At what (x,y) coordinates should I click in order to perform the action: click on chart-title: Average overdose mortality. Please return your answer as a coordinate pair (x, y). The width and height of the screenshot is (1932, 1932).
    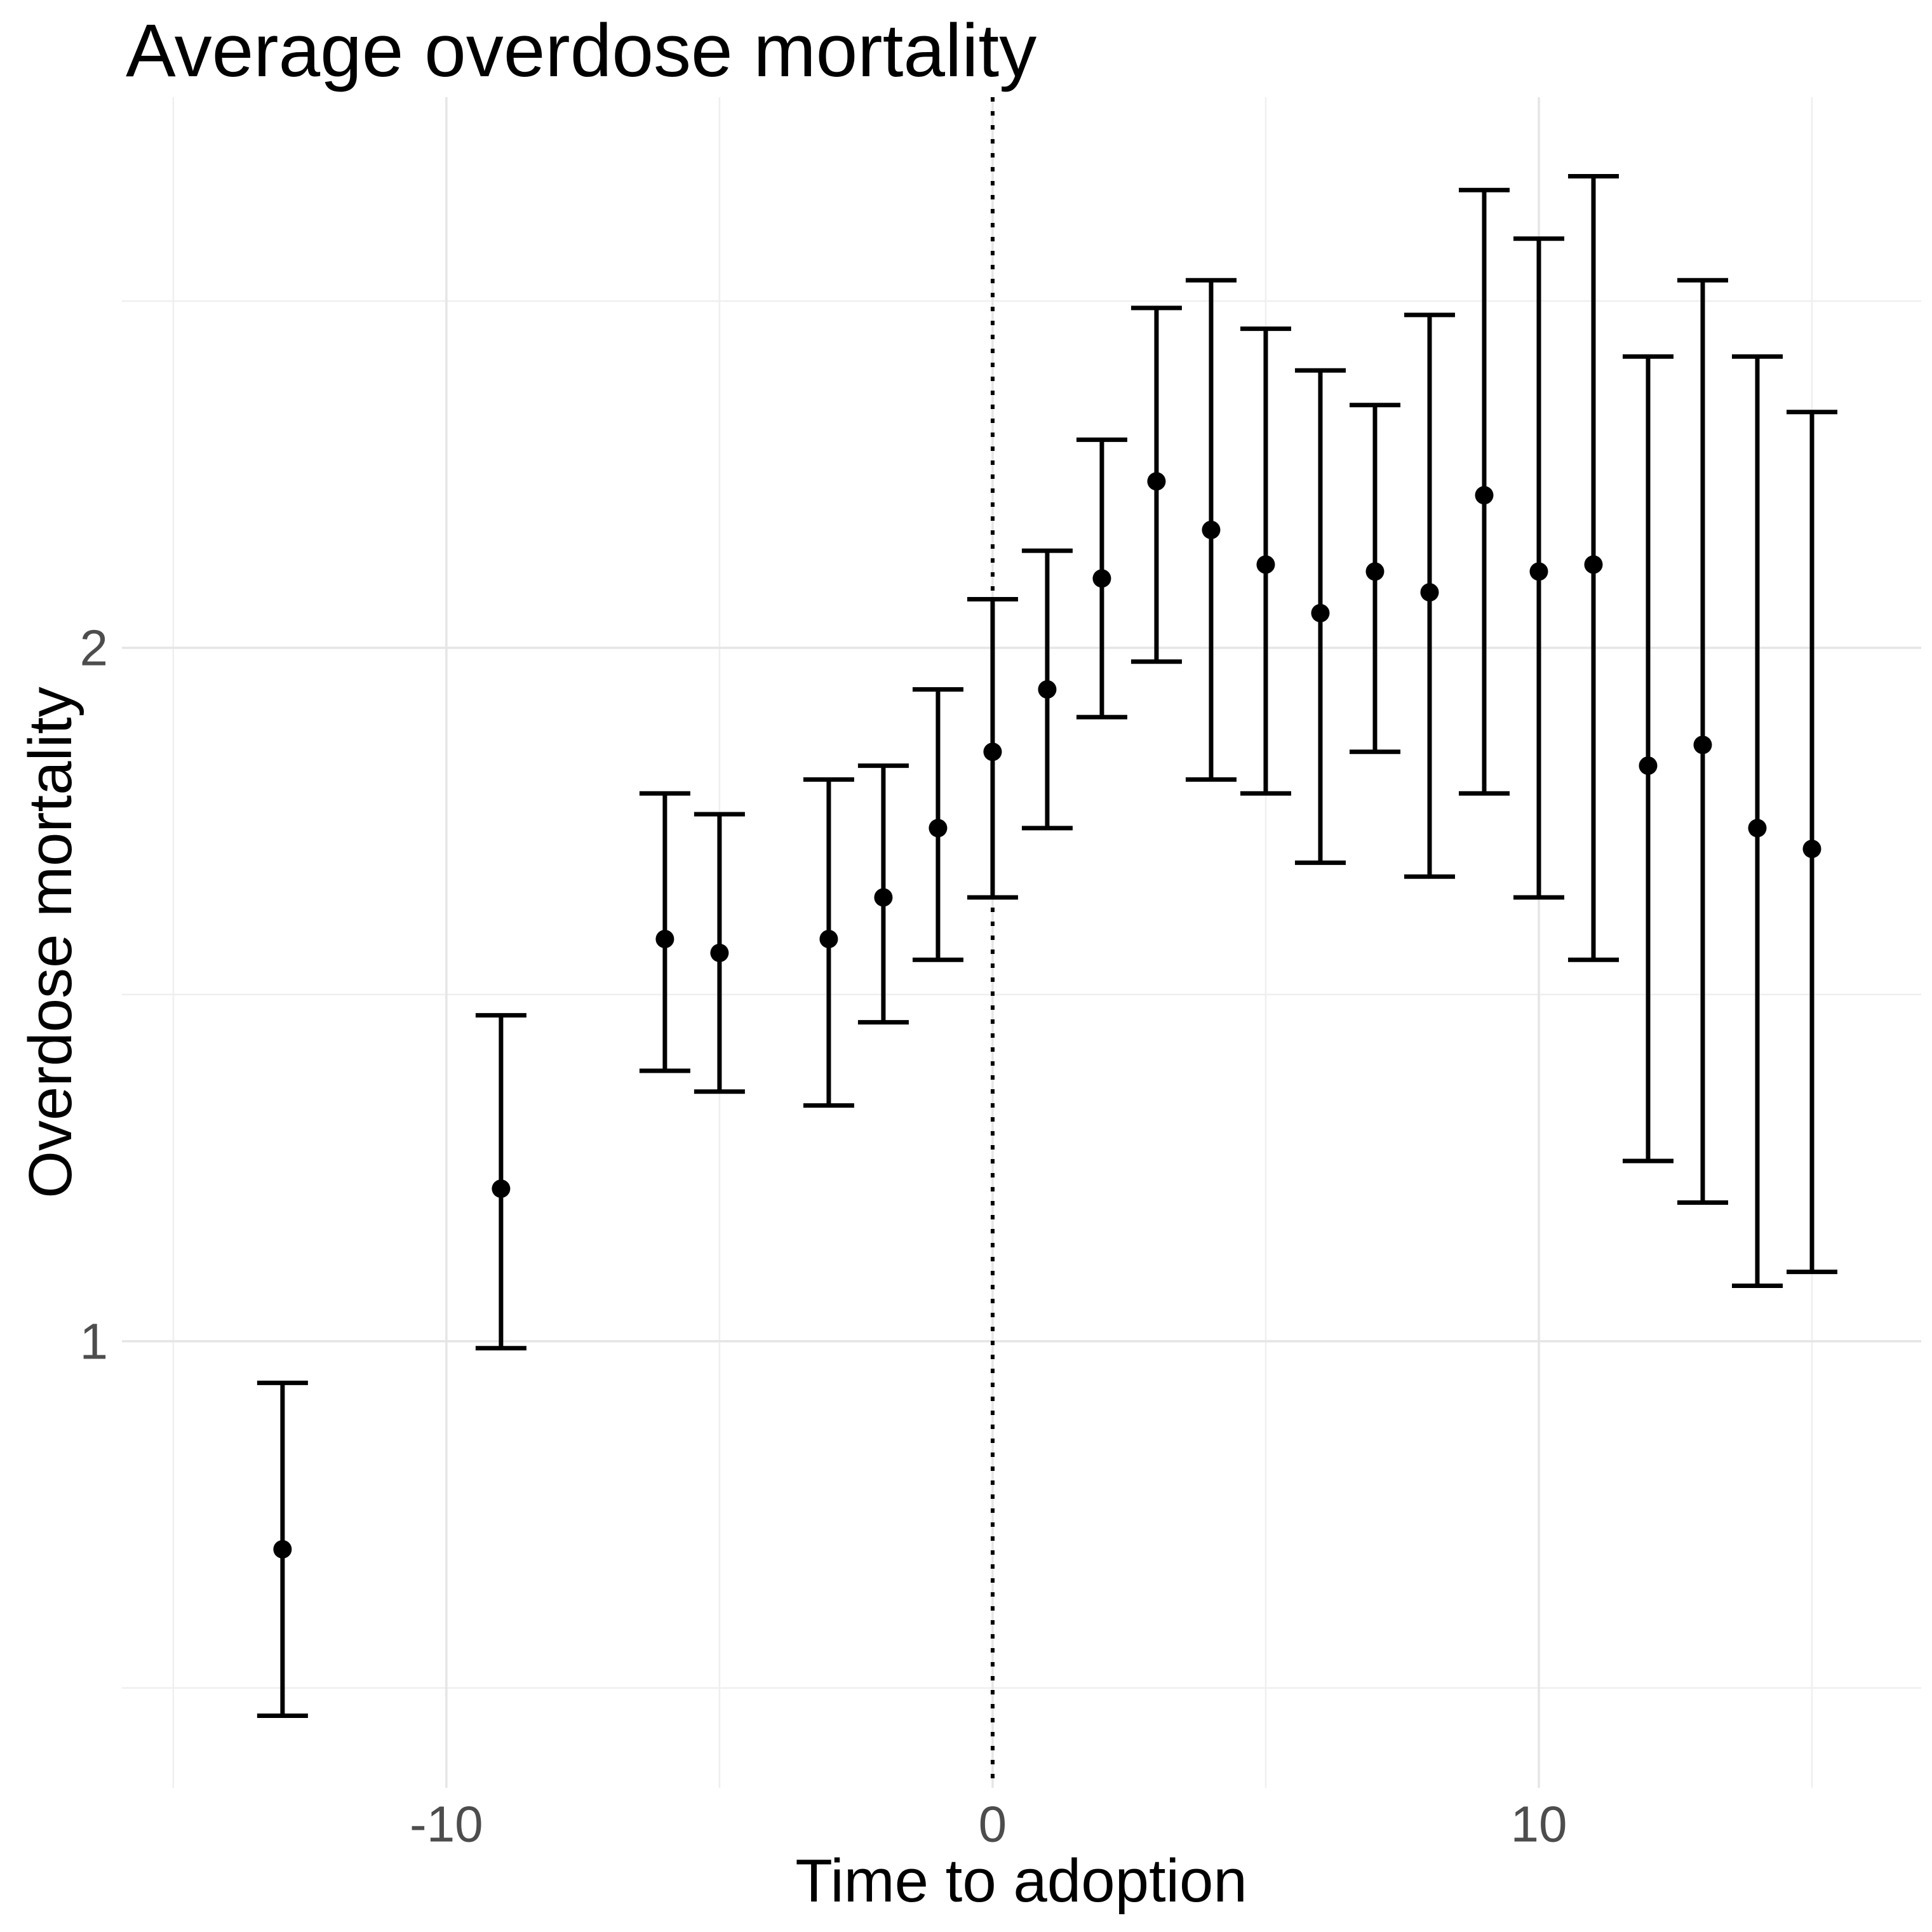
    Looking at the image, I should click on (581, 51).